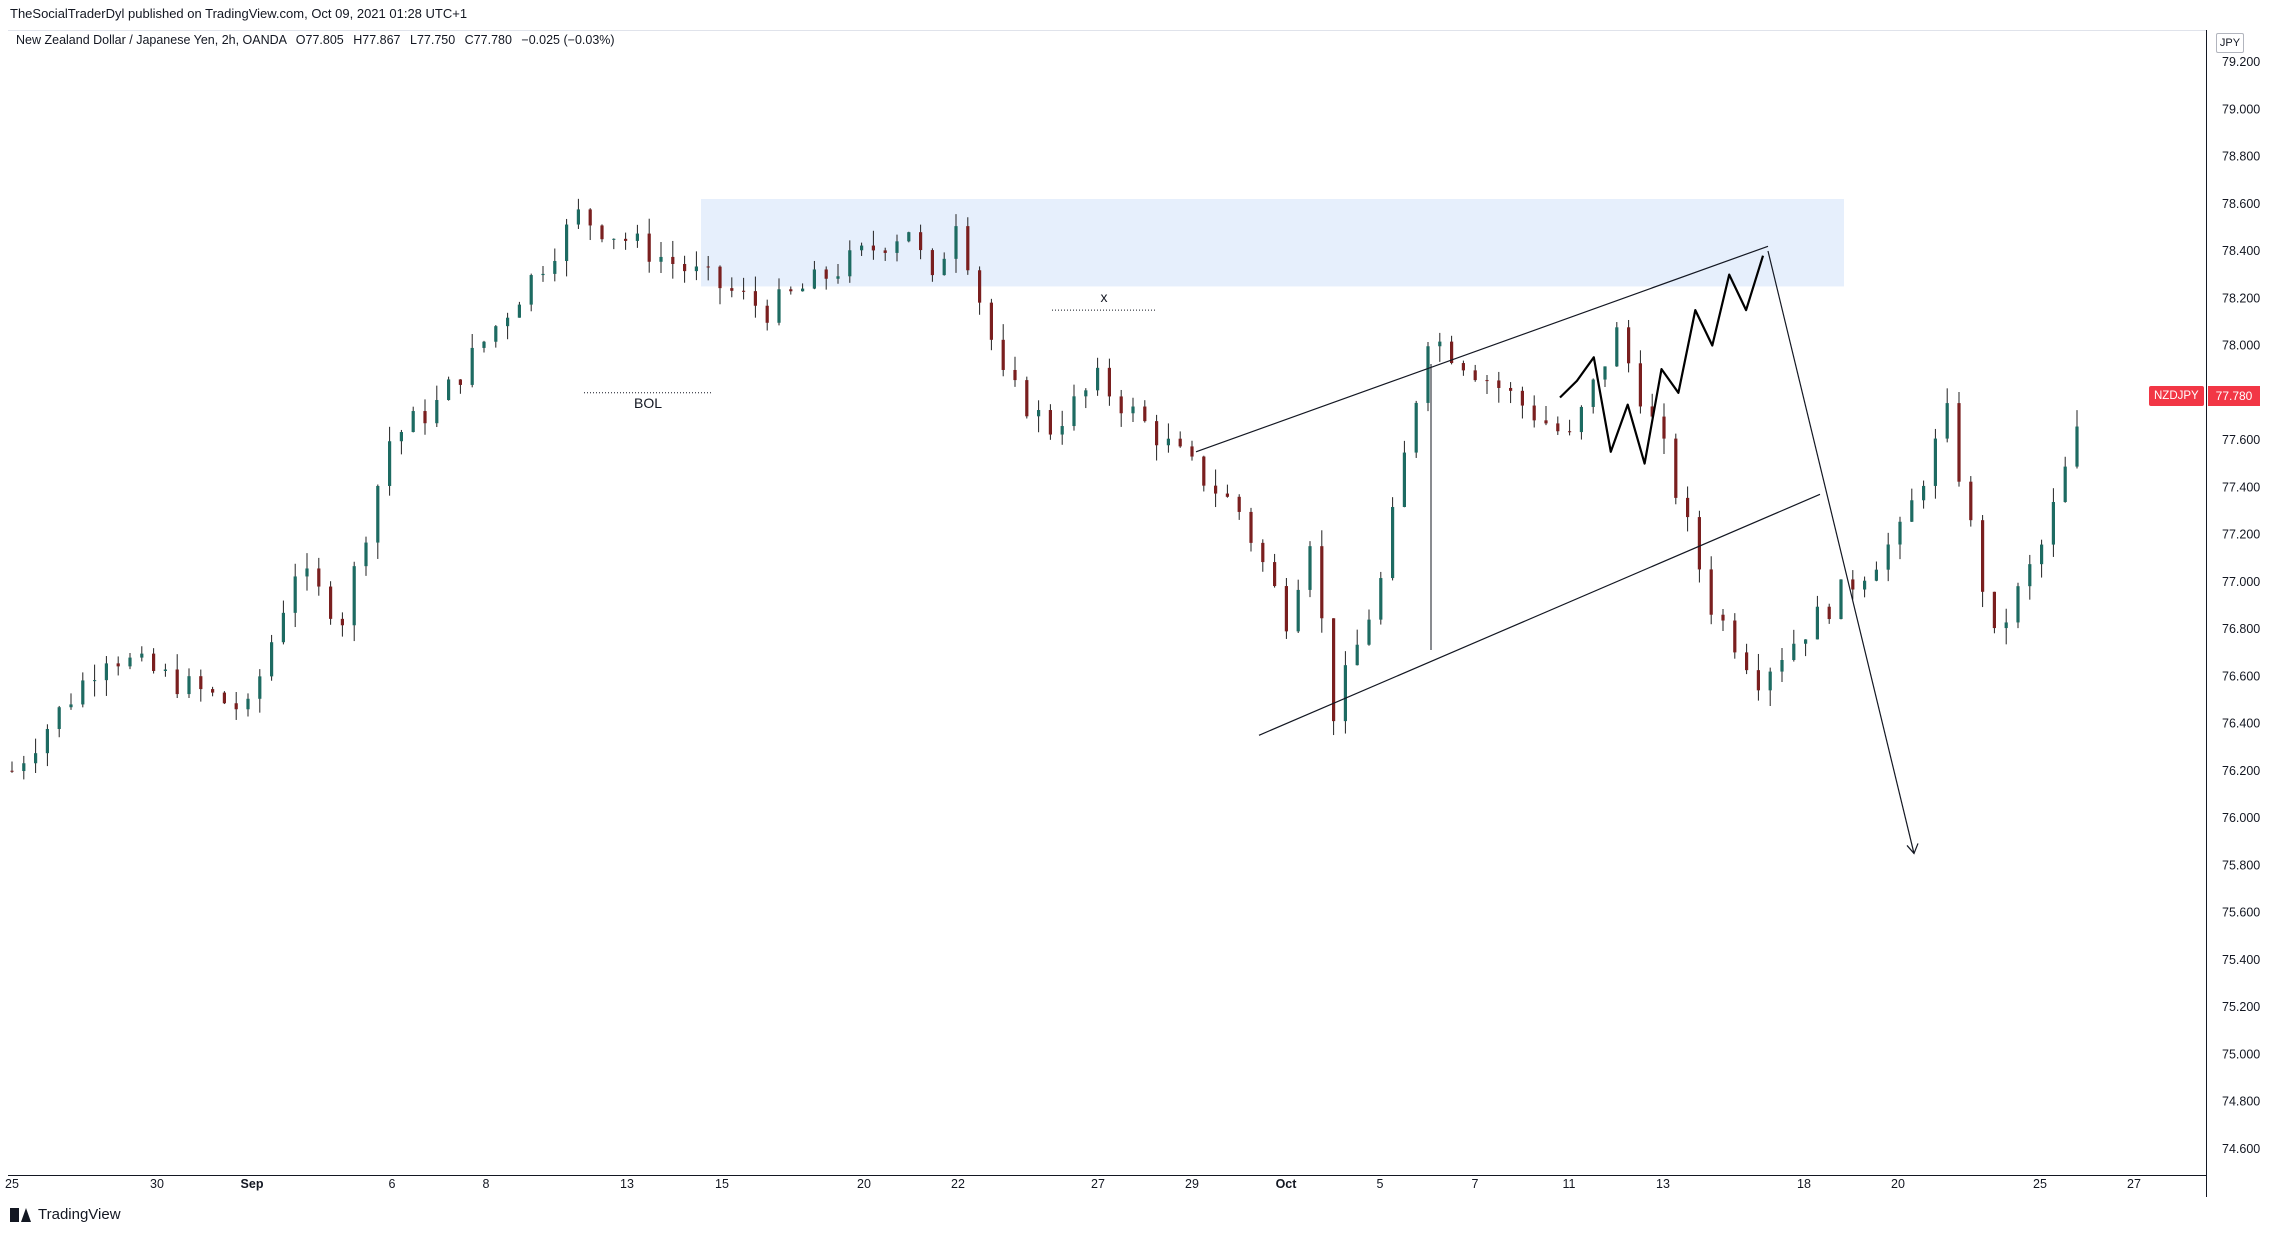  Describe the element at coordinates (1482, 349) in the screenshot. I see `channel-upper-line` at that location.